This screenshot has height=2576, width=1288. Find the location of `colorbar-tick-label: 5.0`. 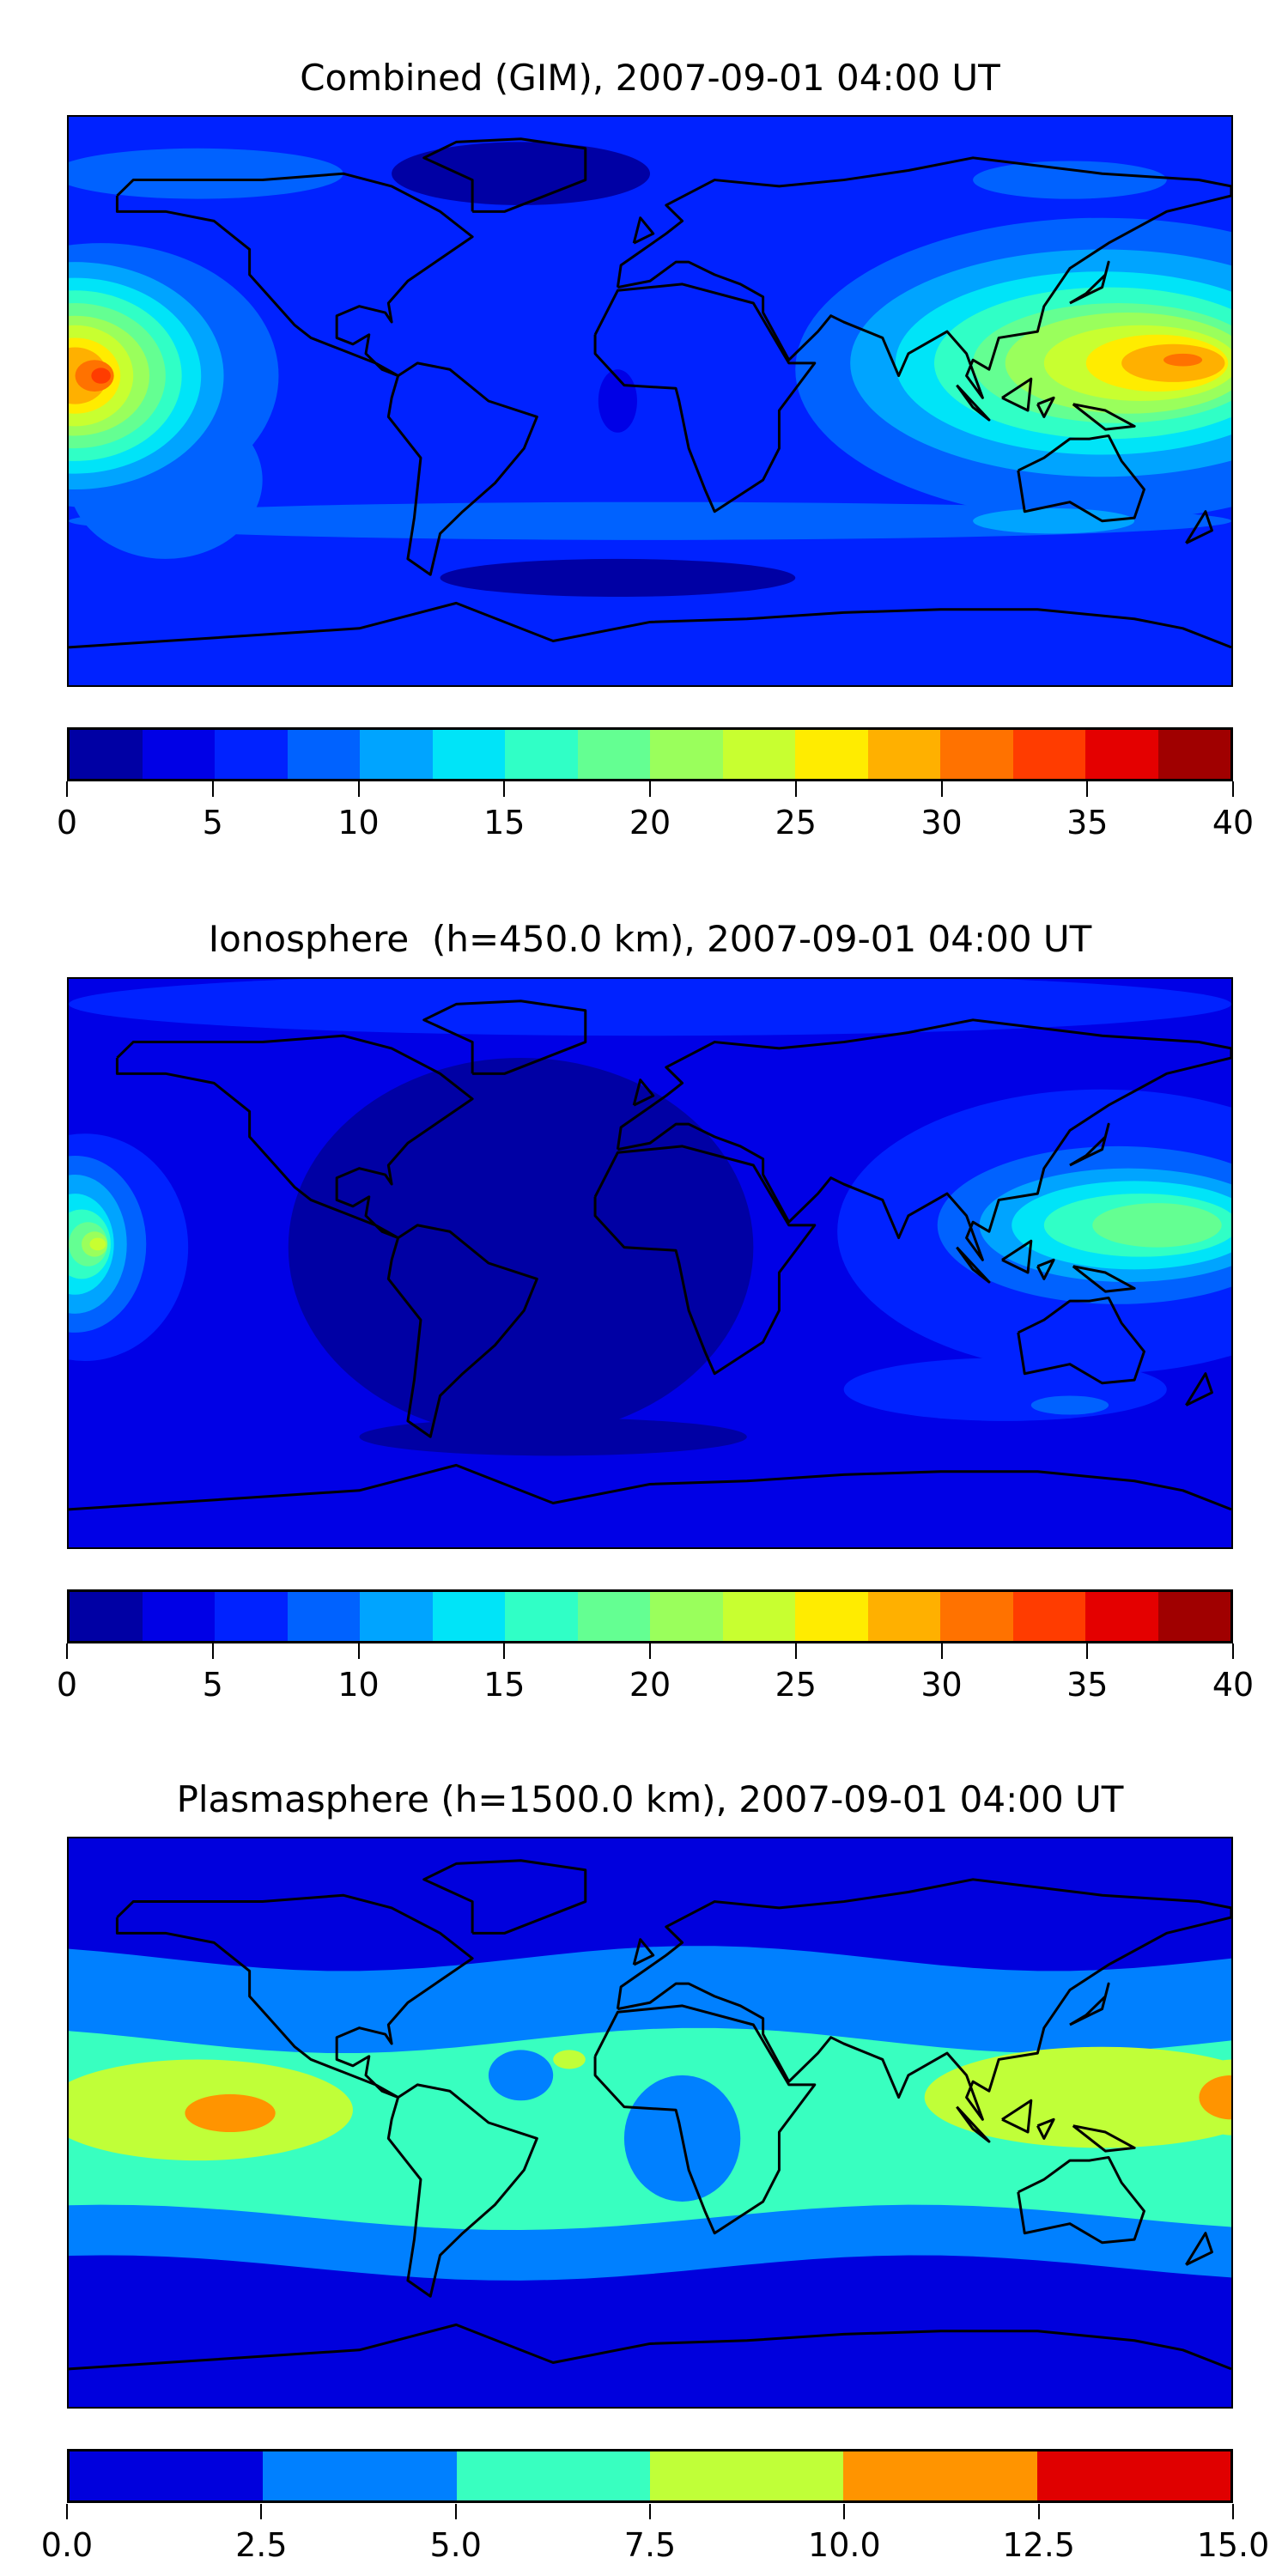

colorbar-tick-label: 5.0 is located at coordinates (455, 2545).